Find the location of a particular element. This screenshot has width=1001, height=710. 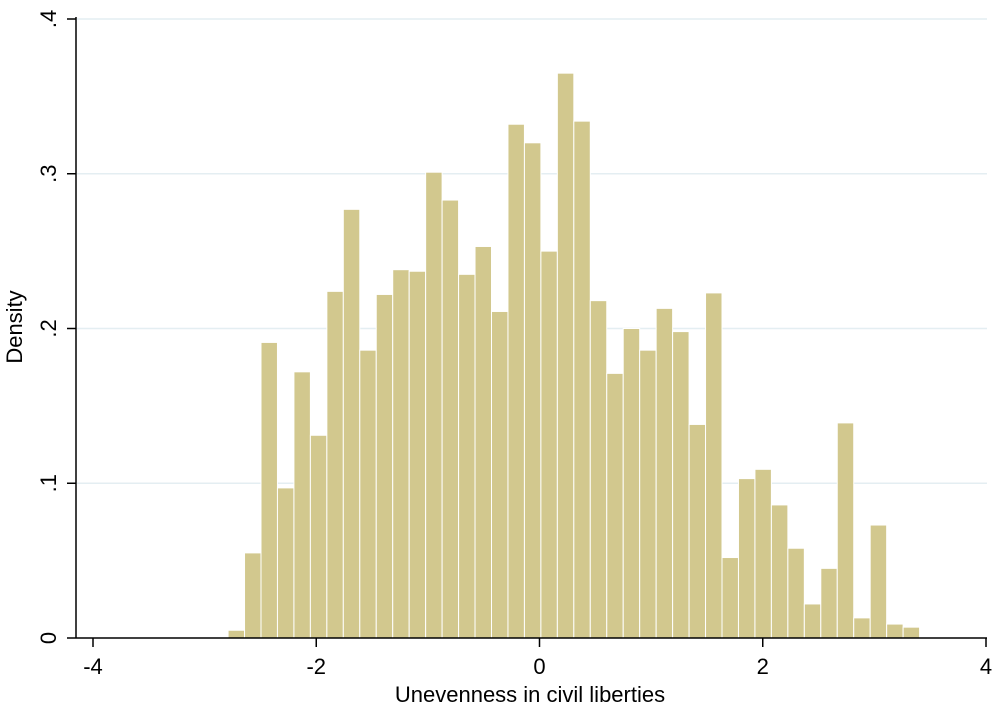

x-axis-title: Unevenness in civil liberties is located at coordinates (530, 694).